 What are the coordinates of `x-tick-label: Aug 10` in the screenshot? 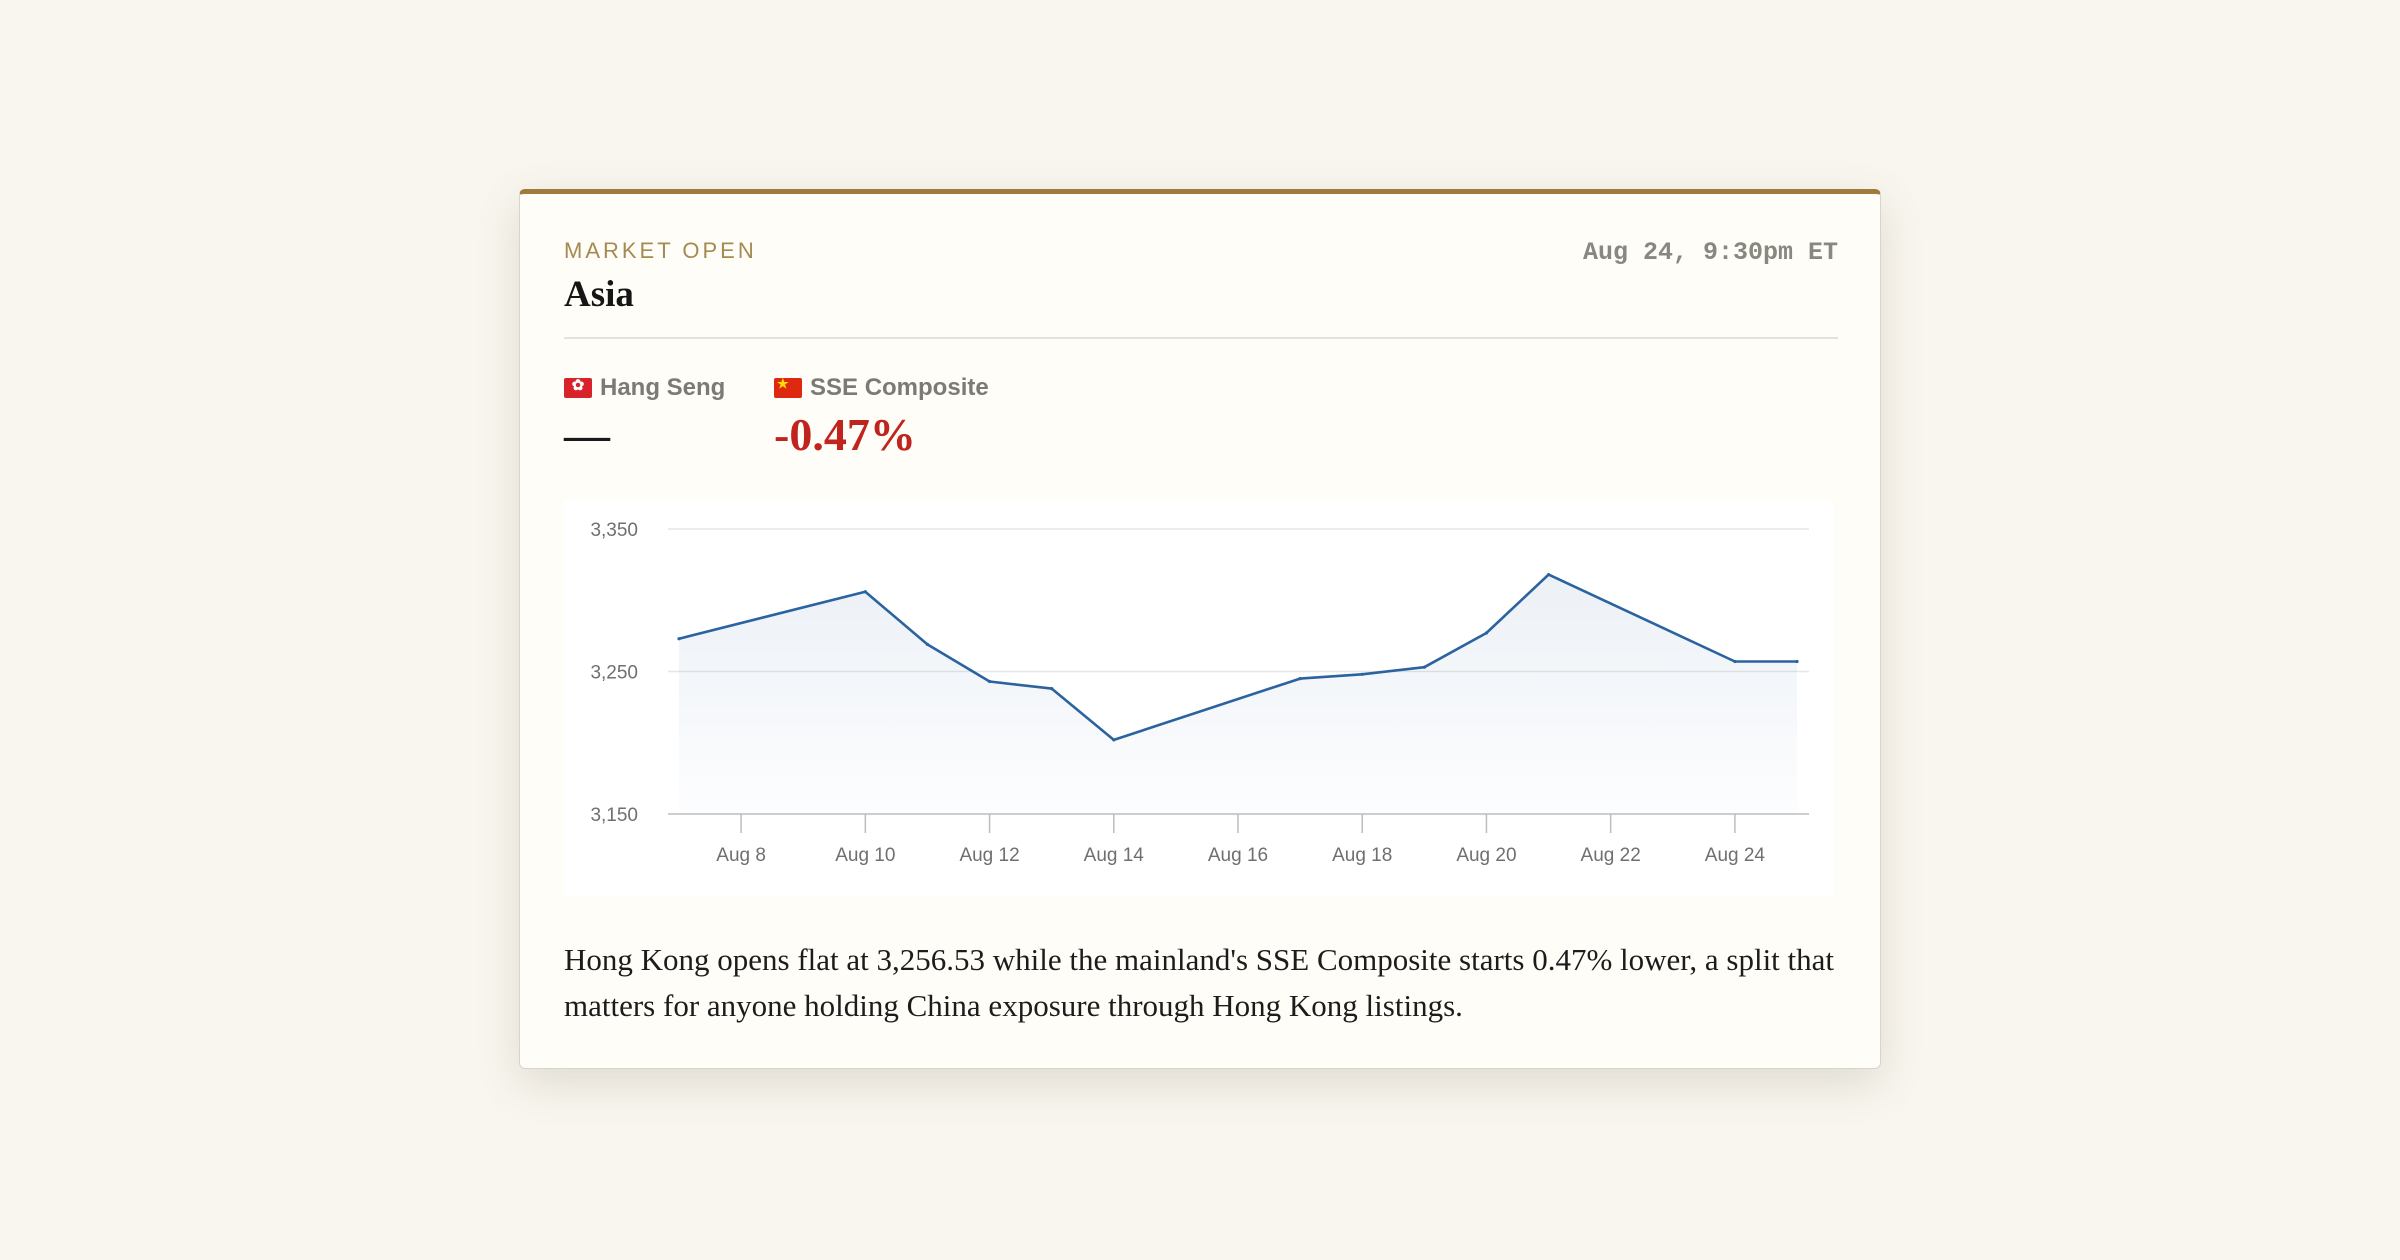 It's located at (865, 855).